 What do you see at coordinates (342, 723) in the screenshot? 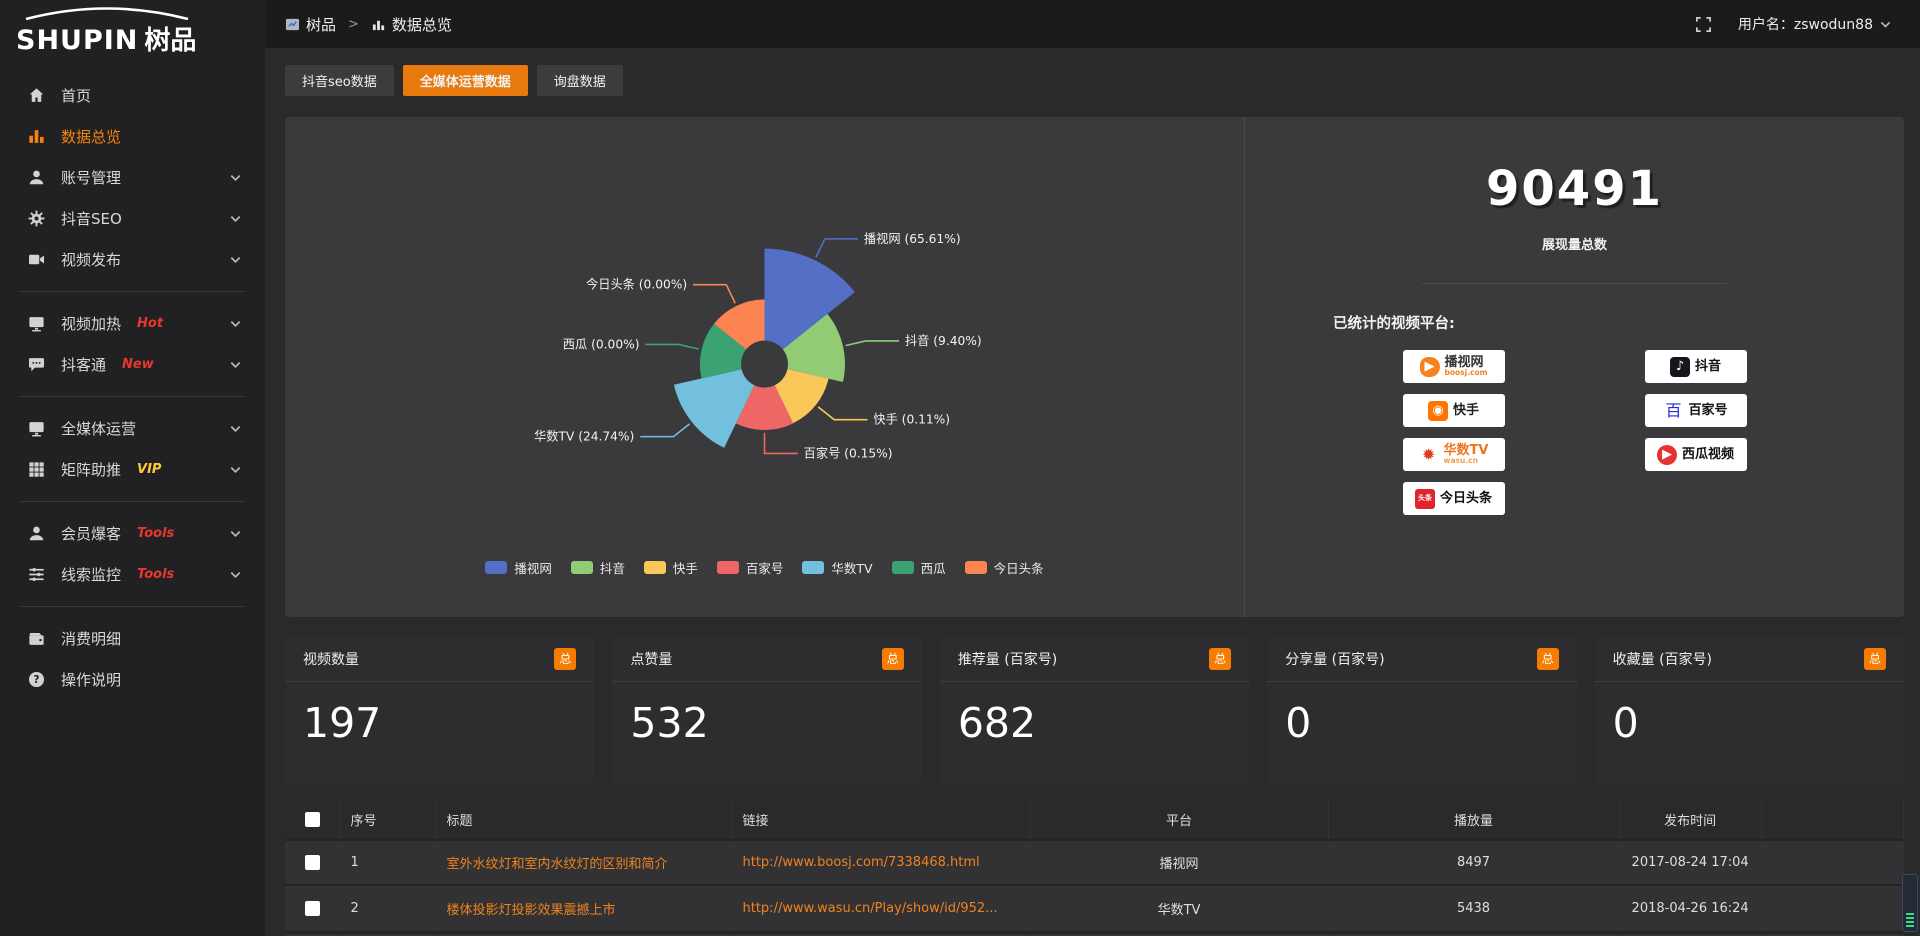
I see `stat-card-value: 197` at bounding box center [342, 723].